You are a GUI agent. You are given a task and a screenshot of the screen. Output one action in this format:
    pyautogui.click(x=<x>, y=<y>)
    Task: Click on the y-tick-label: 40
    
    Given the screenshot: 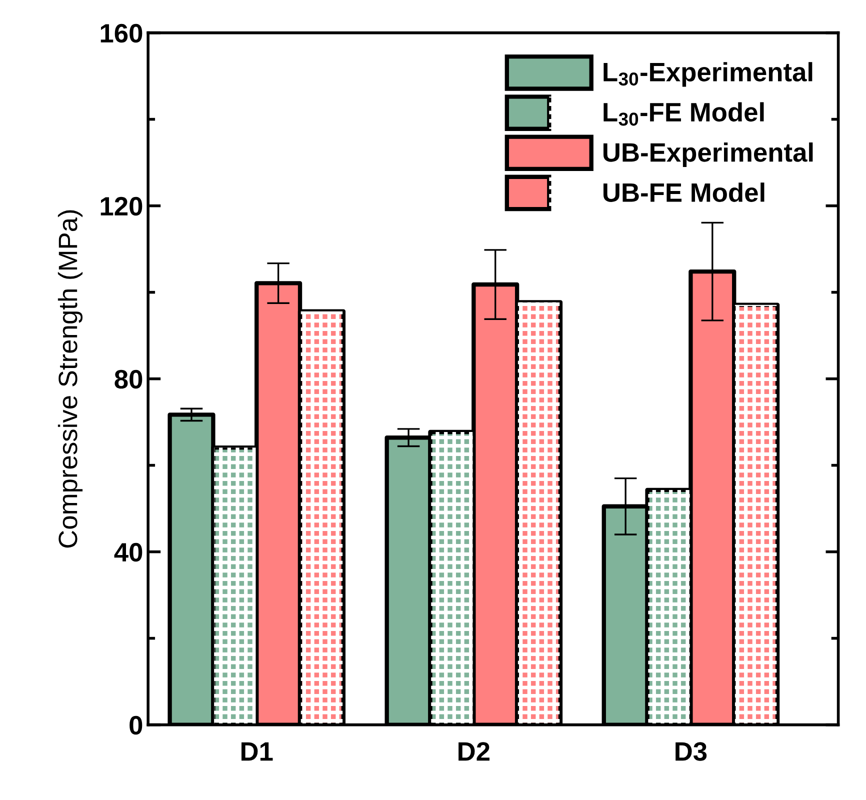 What is the action you would take?
    pyautogui.click(x=128, y=552)
    